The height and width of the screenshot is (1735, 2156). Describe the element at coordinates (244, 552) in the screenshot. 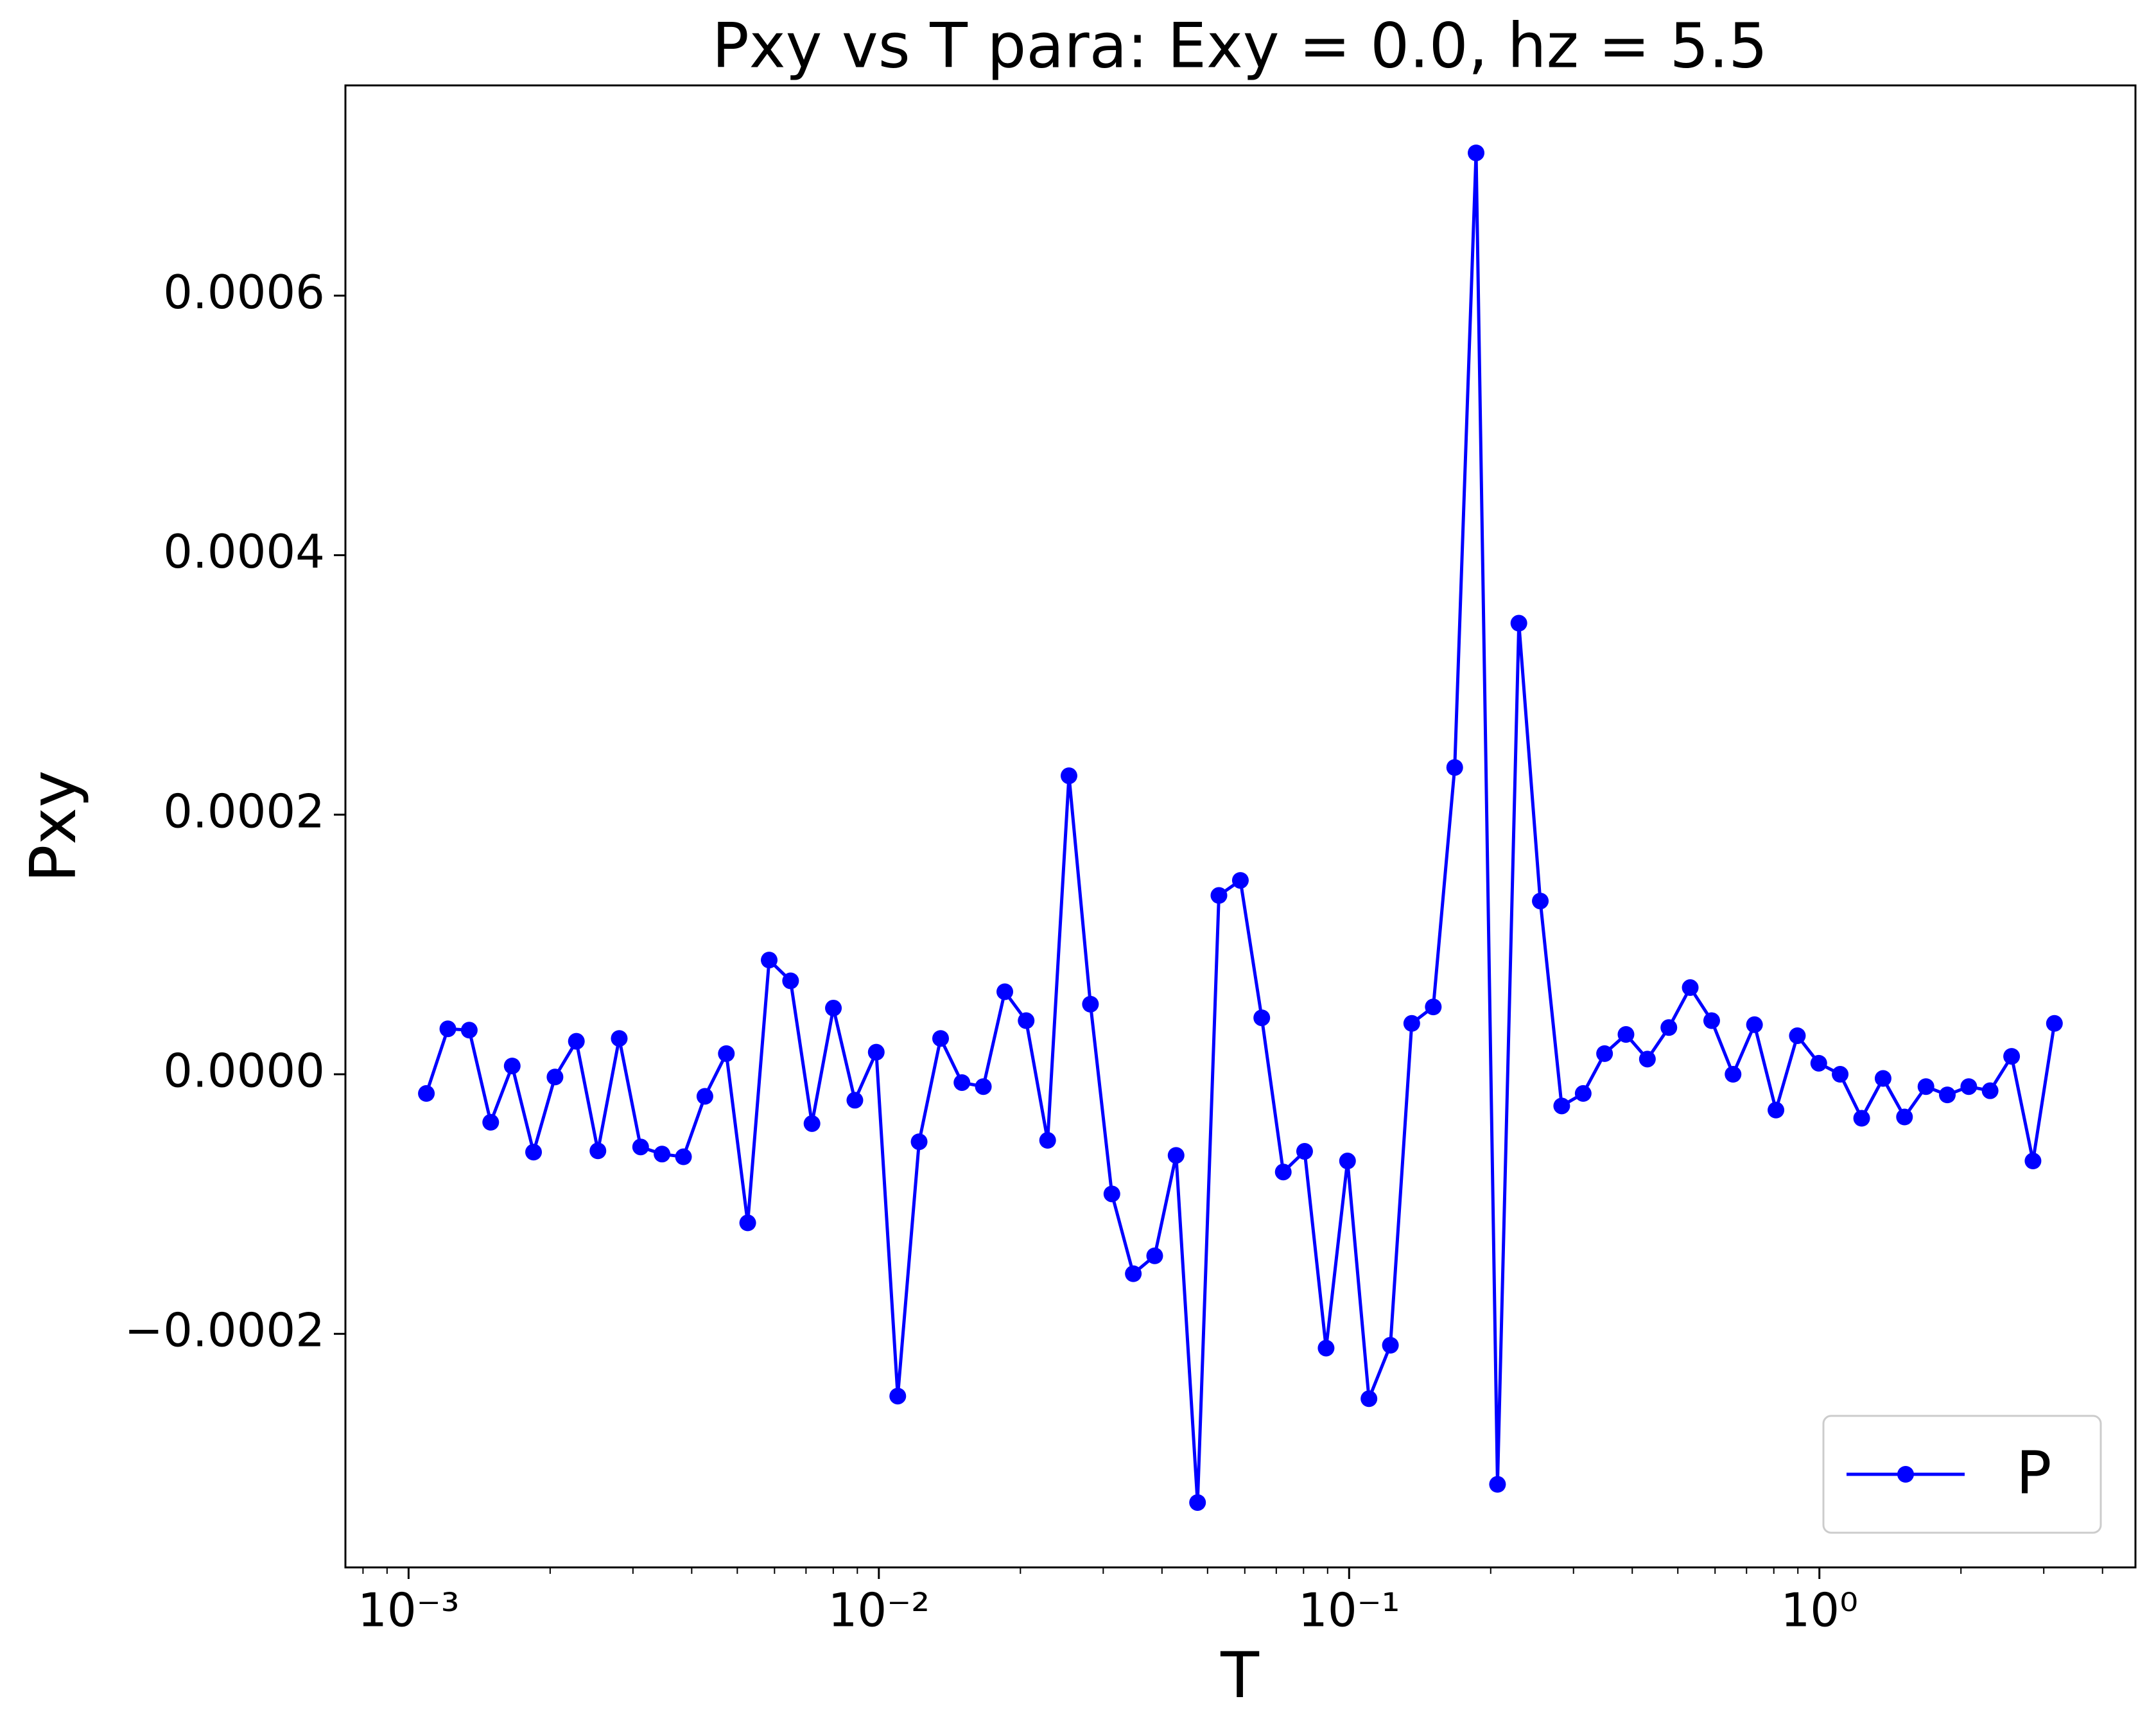

I see `y-tick-label: 0.0004` at that location.